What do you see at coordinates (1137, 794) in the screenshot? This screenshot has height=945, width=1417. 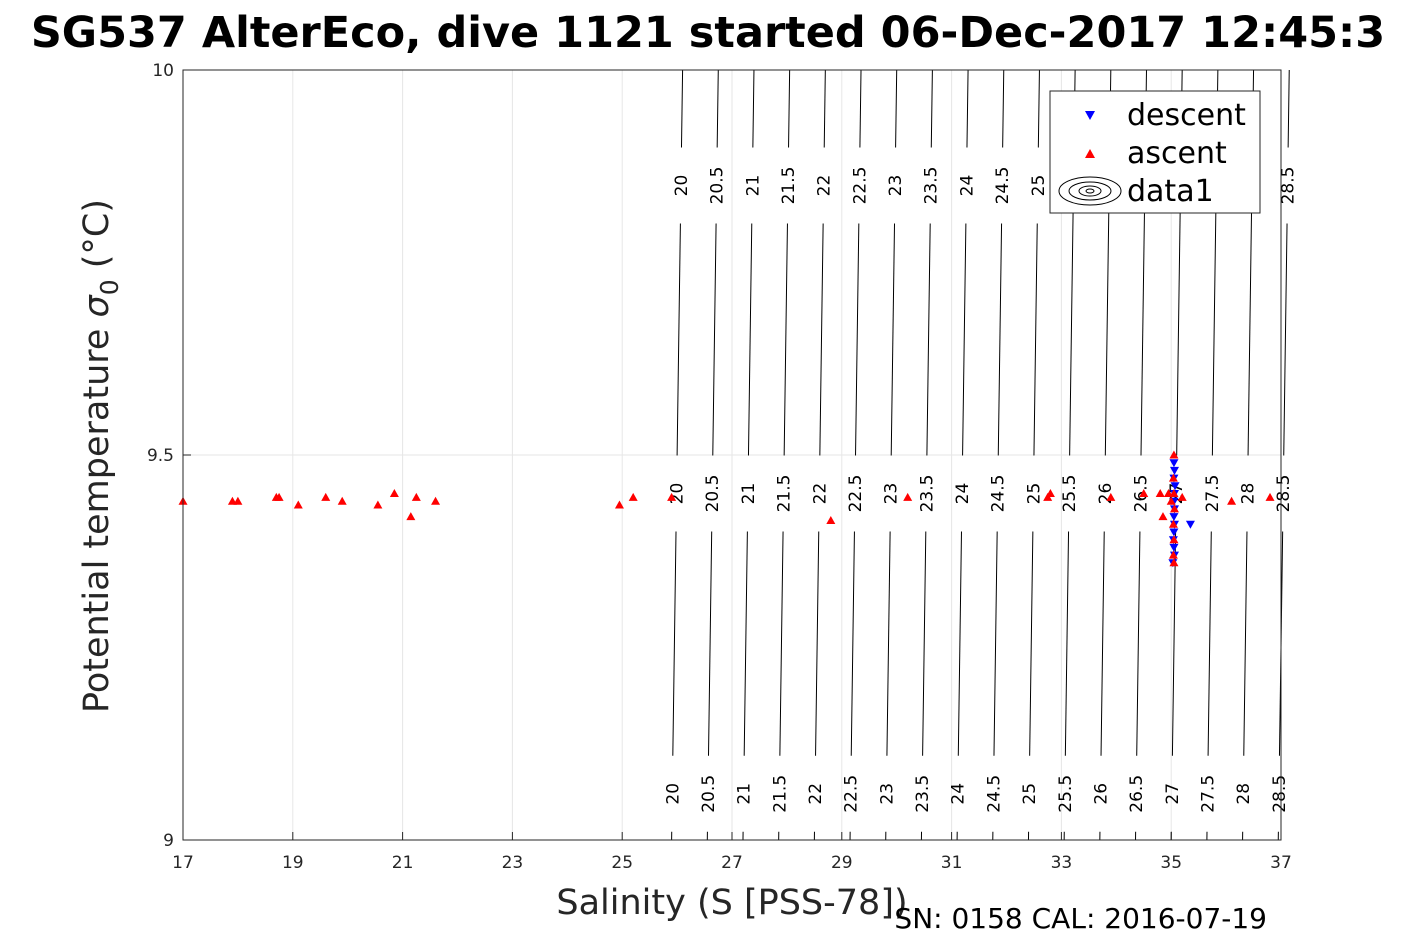 I see `contour-label: 26.5` at bounding box center [1137, 794].